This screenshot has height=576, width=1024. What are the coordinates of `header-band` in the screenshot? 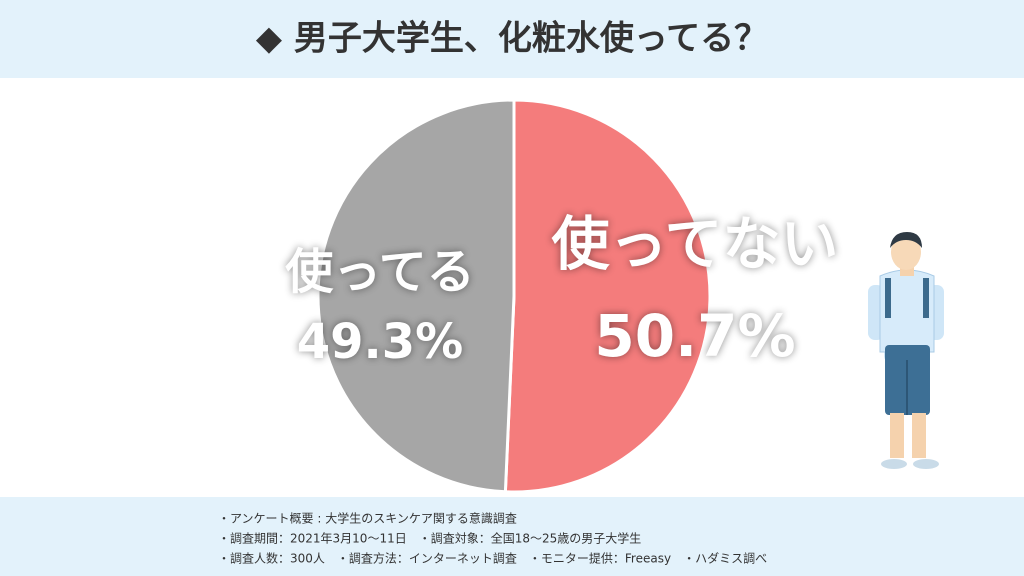 It's located at (512, 39).